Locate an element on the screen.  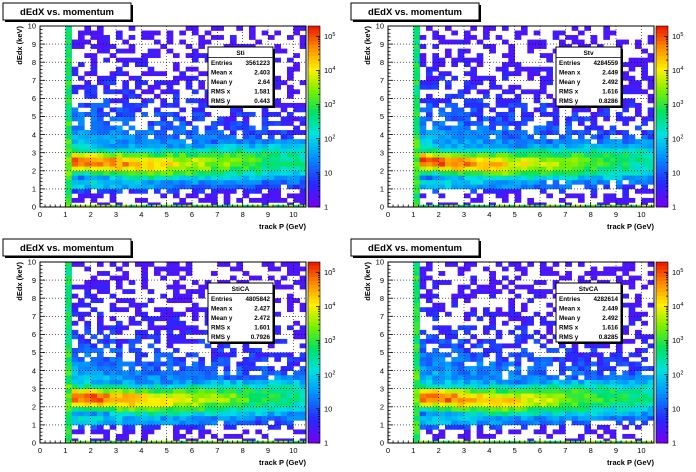
stats-row-label: RMS x is located at coordinates (569, 92).